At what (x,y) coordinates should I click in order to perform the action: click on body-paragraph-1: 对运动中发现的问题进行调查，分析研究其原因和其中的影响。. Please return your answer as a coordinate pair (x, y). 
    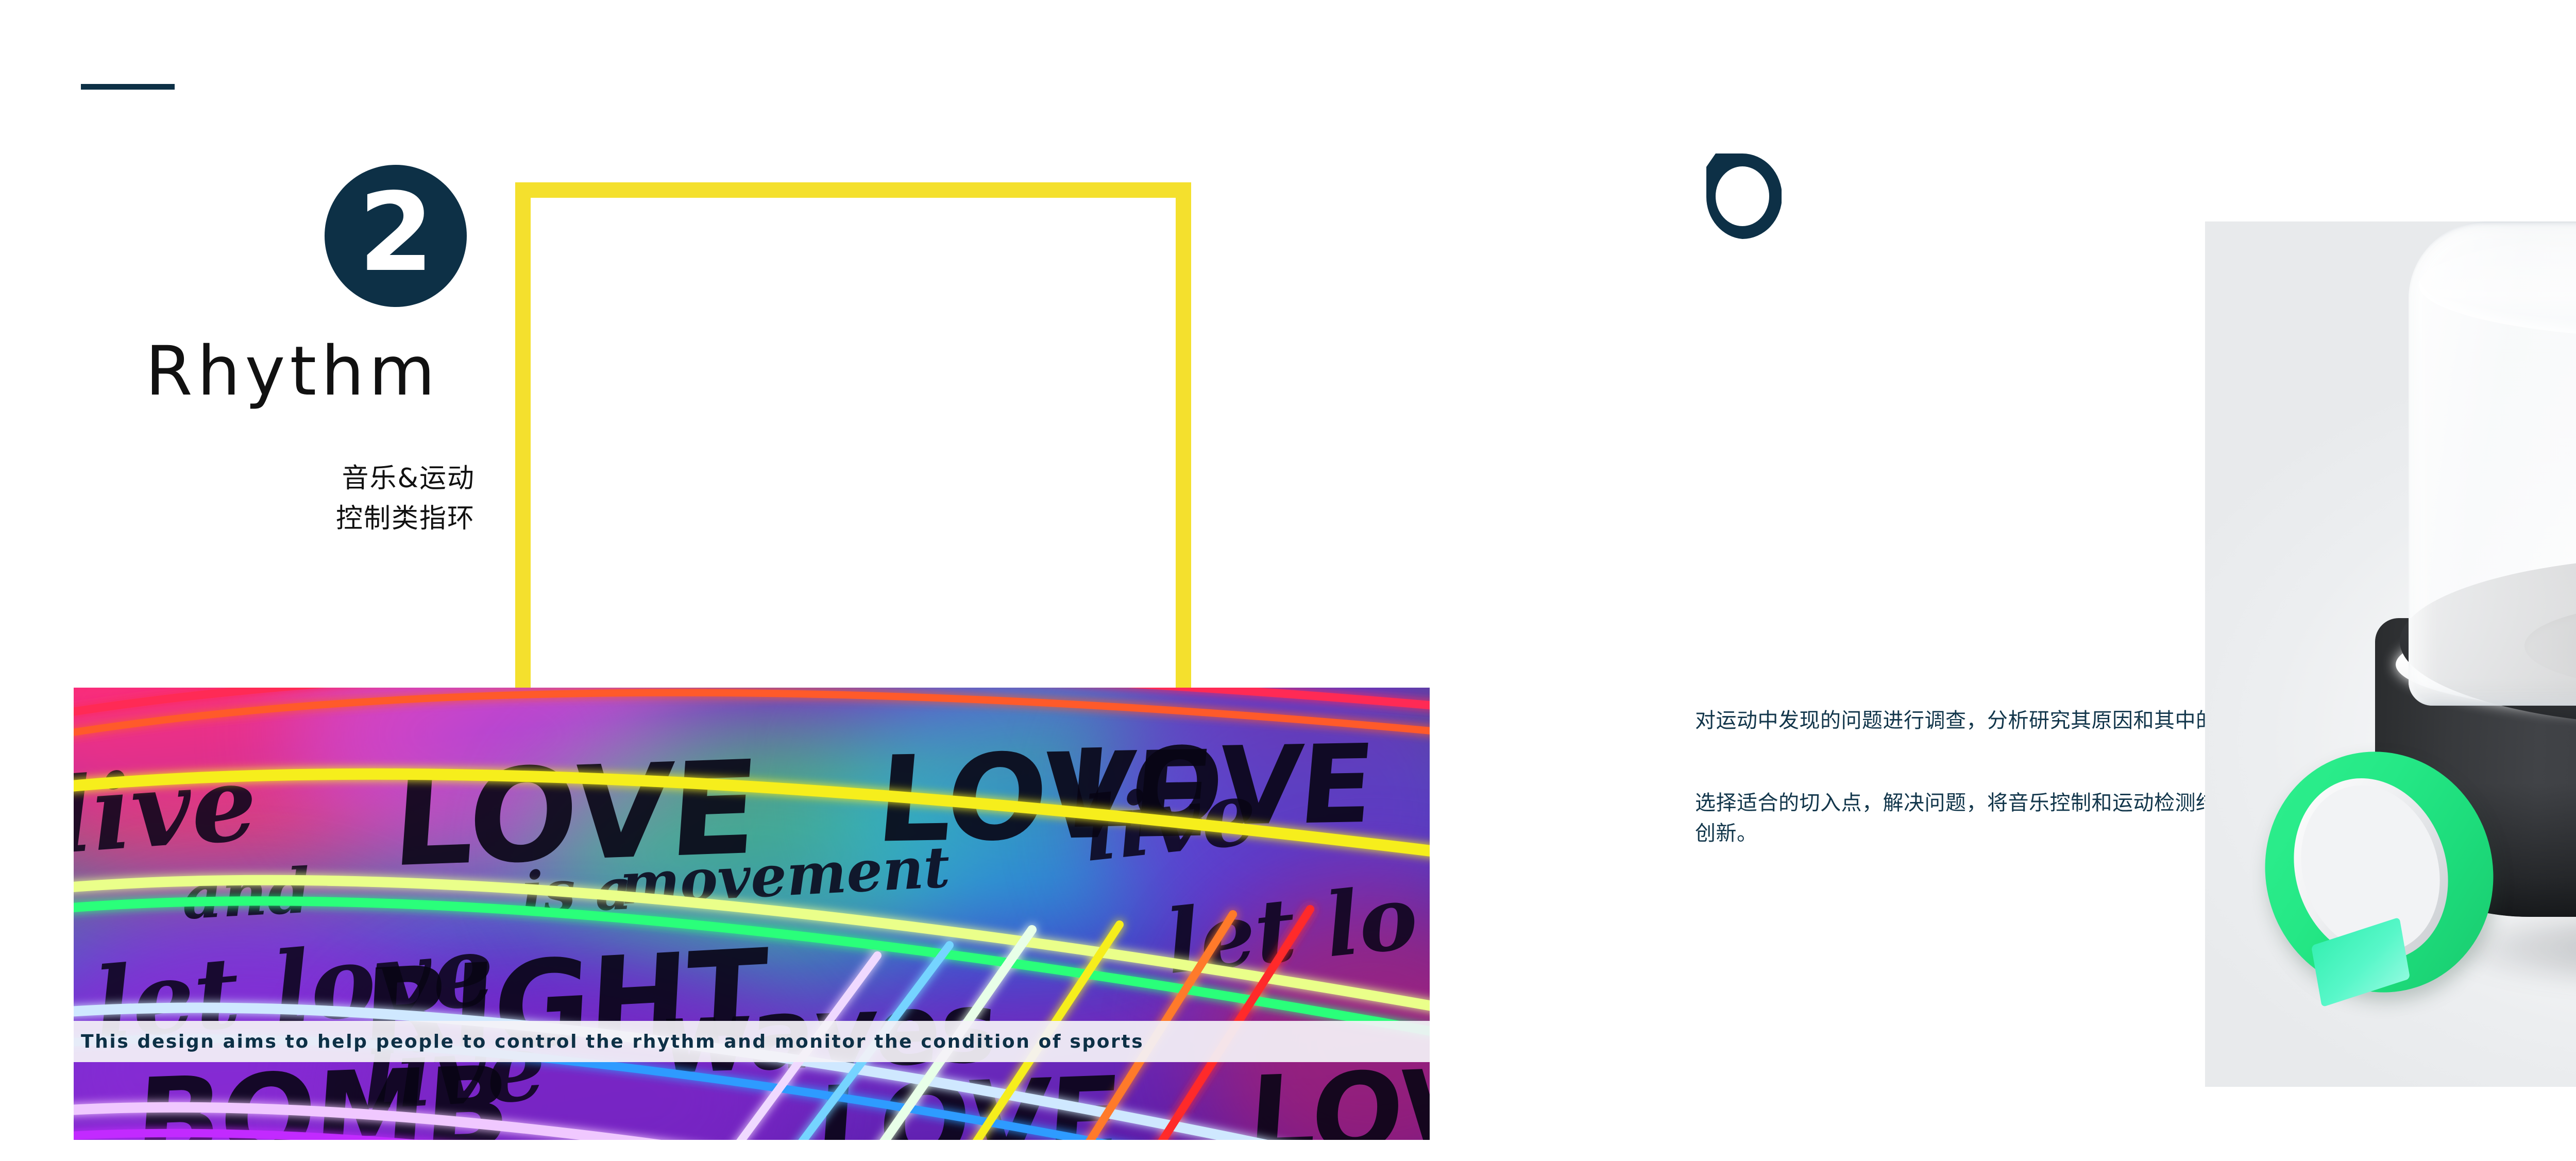
    Looking at the image, I should click on (1987, 720).